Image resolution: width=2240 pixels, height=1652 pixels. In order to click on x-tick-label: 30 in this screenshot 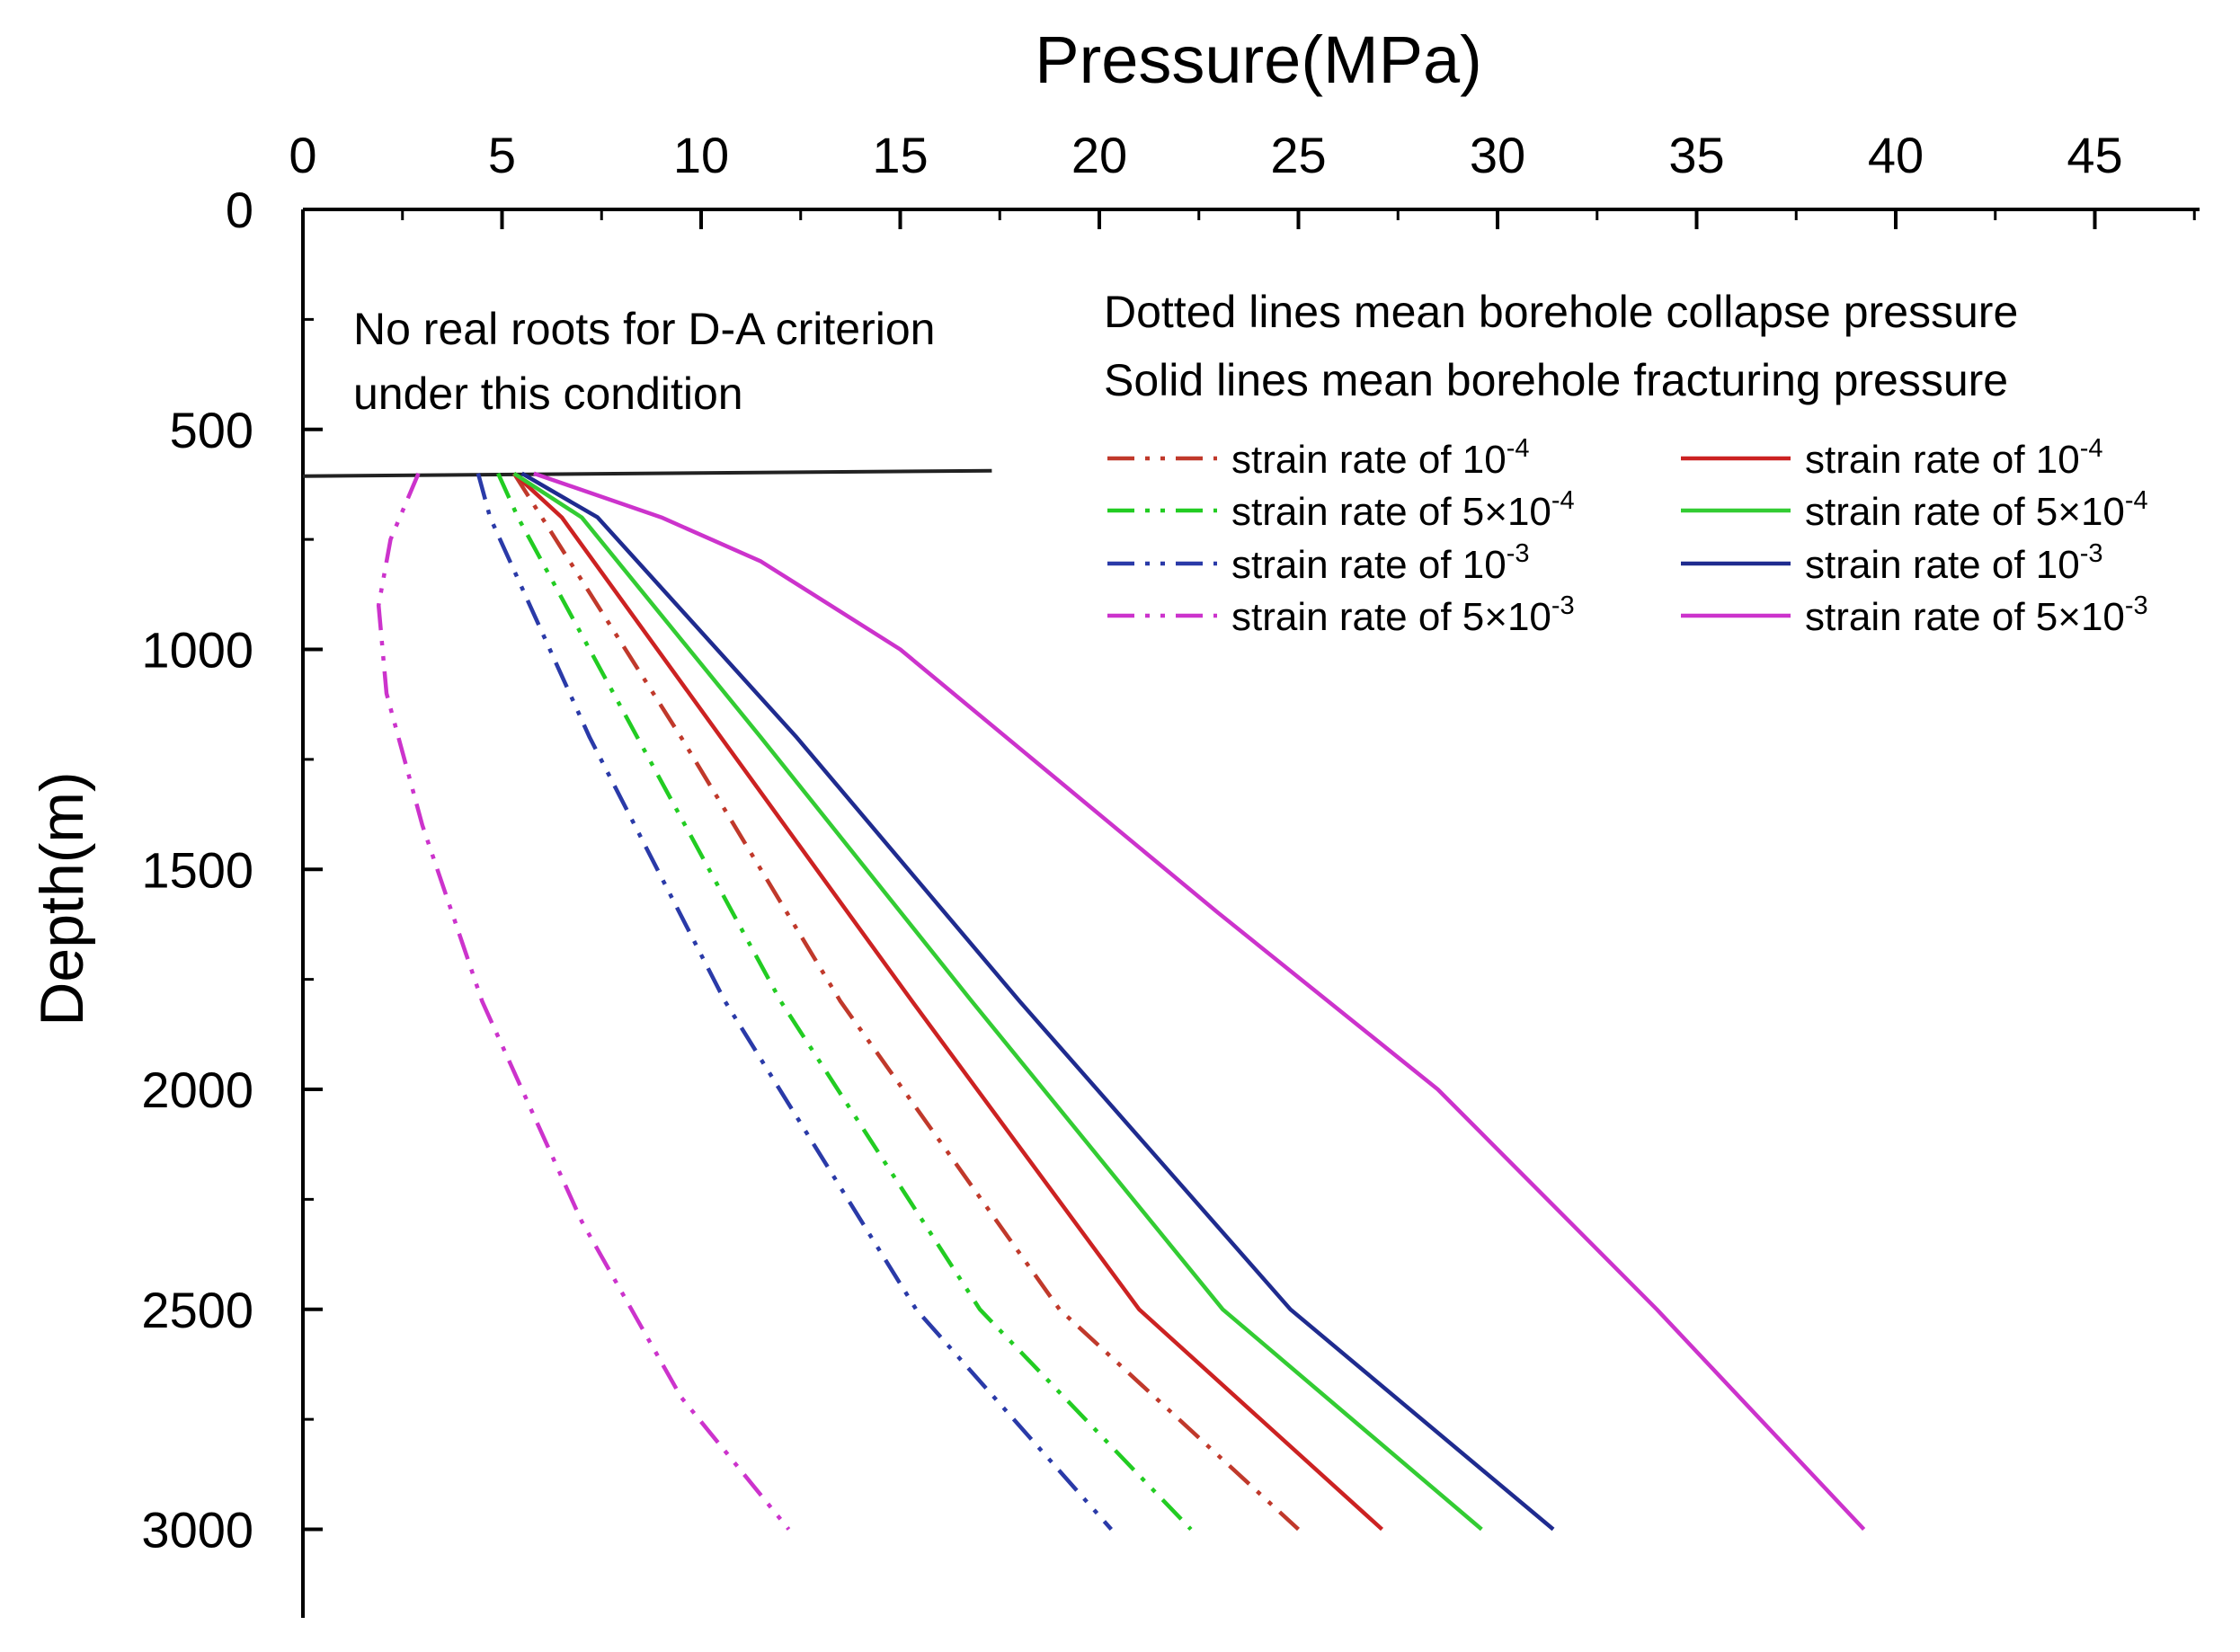, I will do `click(1497, 155)`.